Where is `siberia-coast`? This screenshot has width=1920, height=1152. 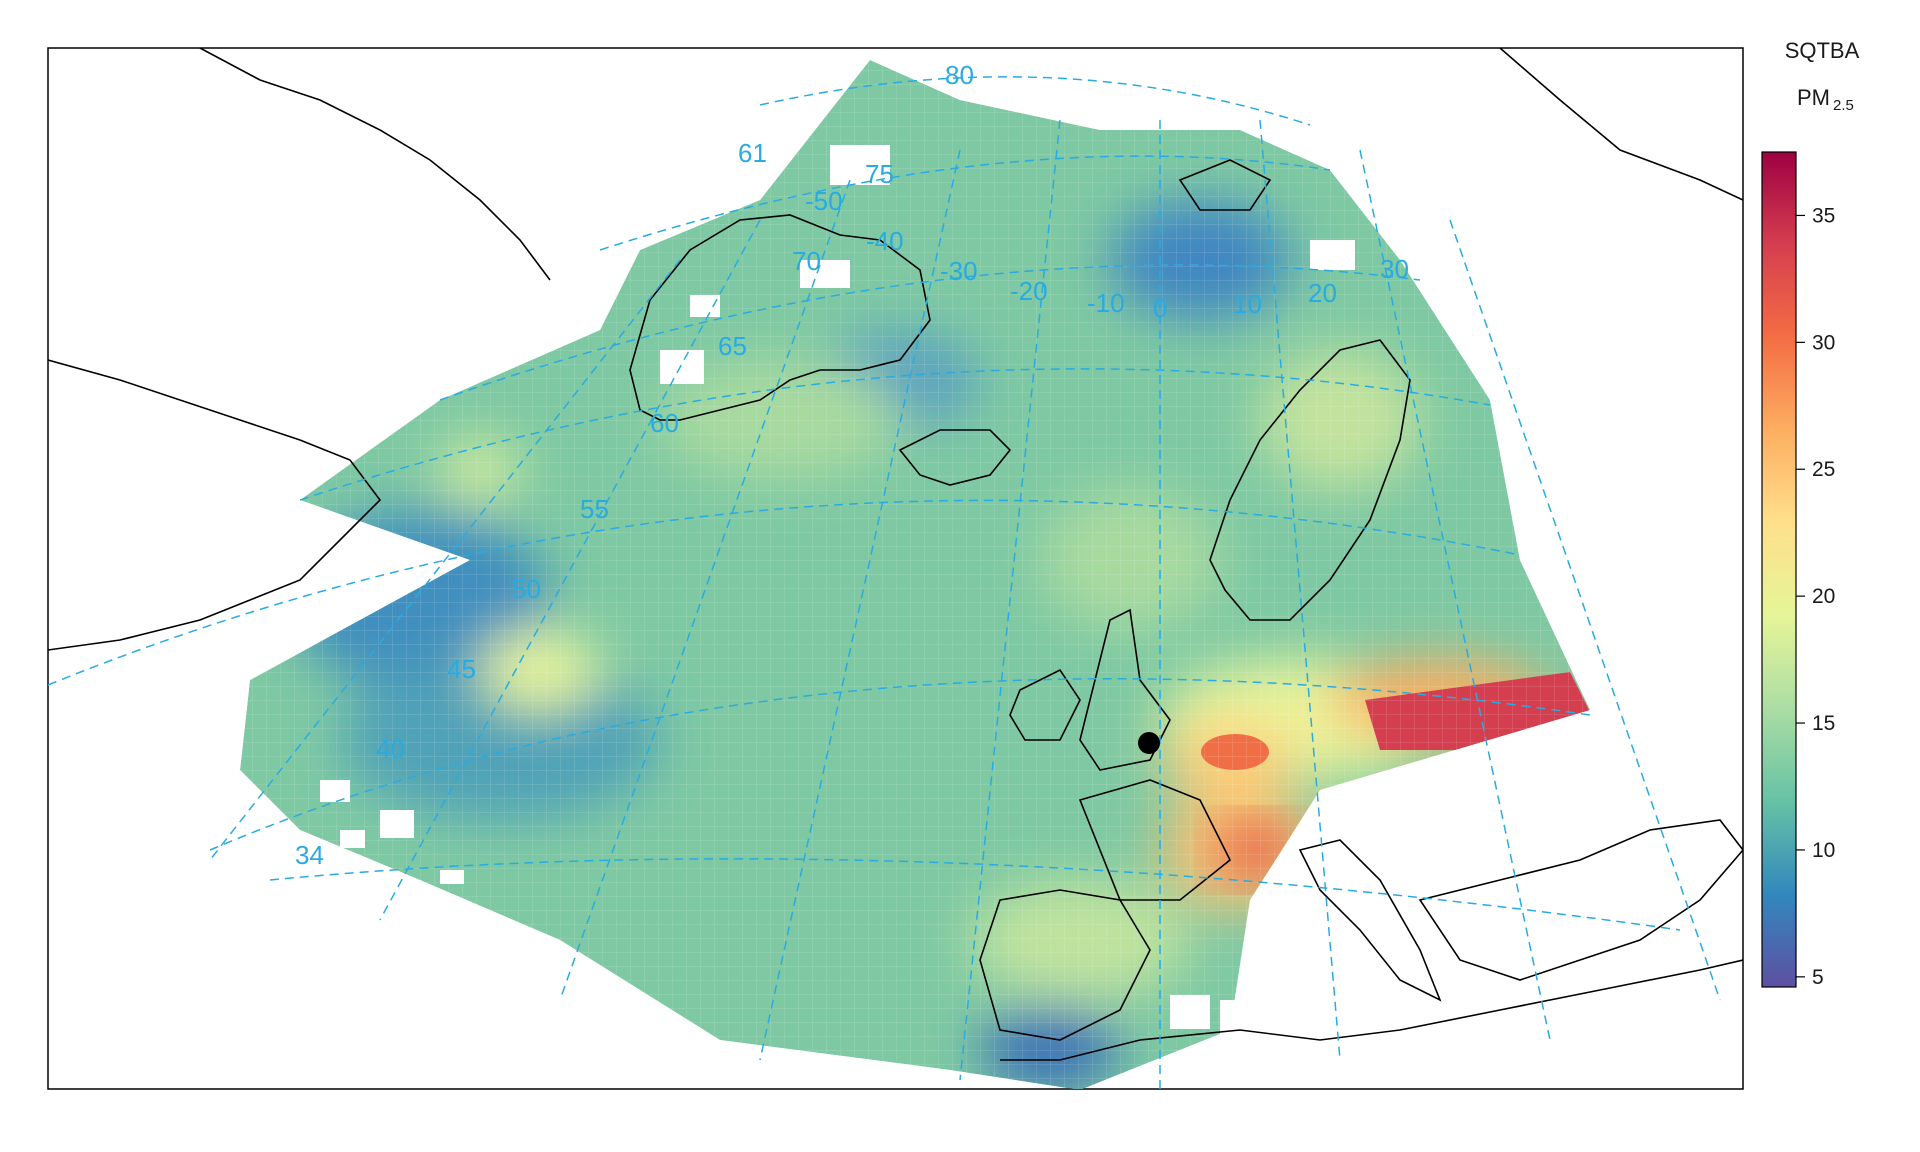 siberia-coast is located at coordinates (1621, 124).